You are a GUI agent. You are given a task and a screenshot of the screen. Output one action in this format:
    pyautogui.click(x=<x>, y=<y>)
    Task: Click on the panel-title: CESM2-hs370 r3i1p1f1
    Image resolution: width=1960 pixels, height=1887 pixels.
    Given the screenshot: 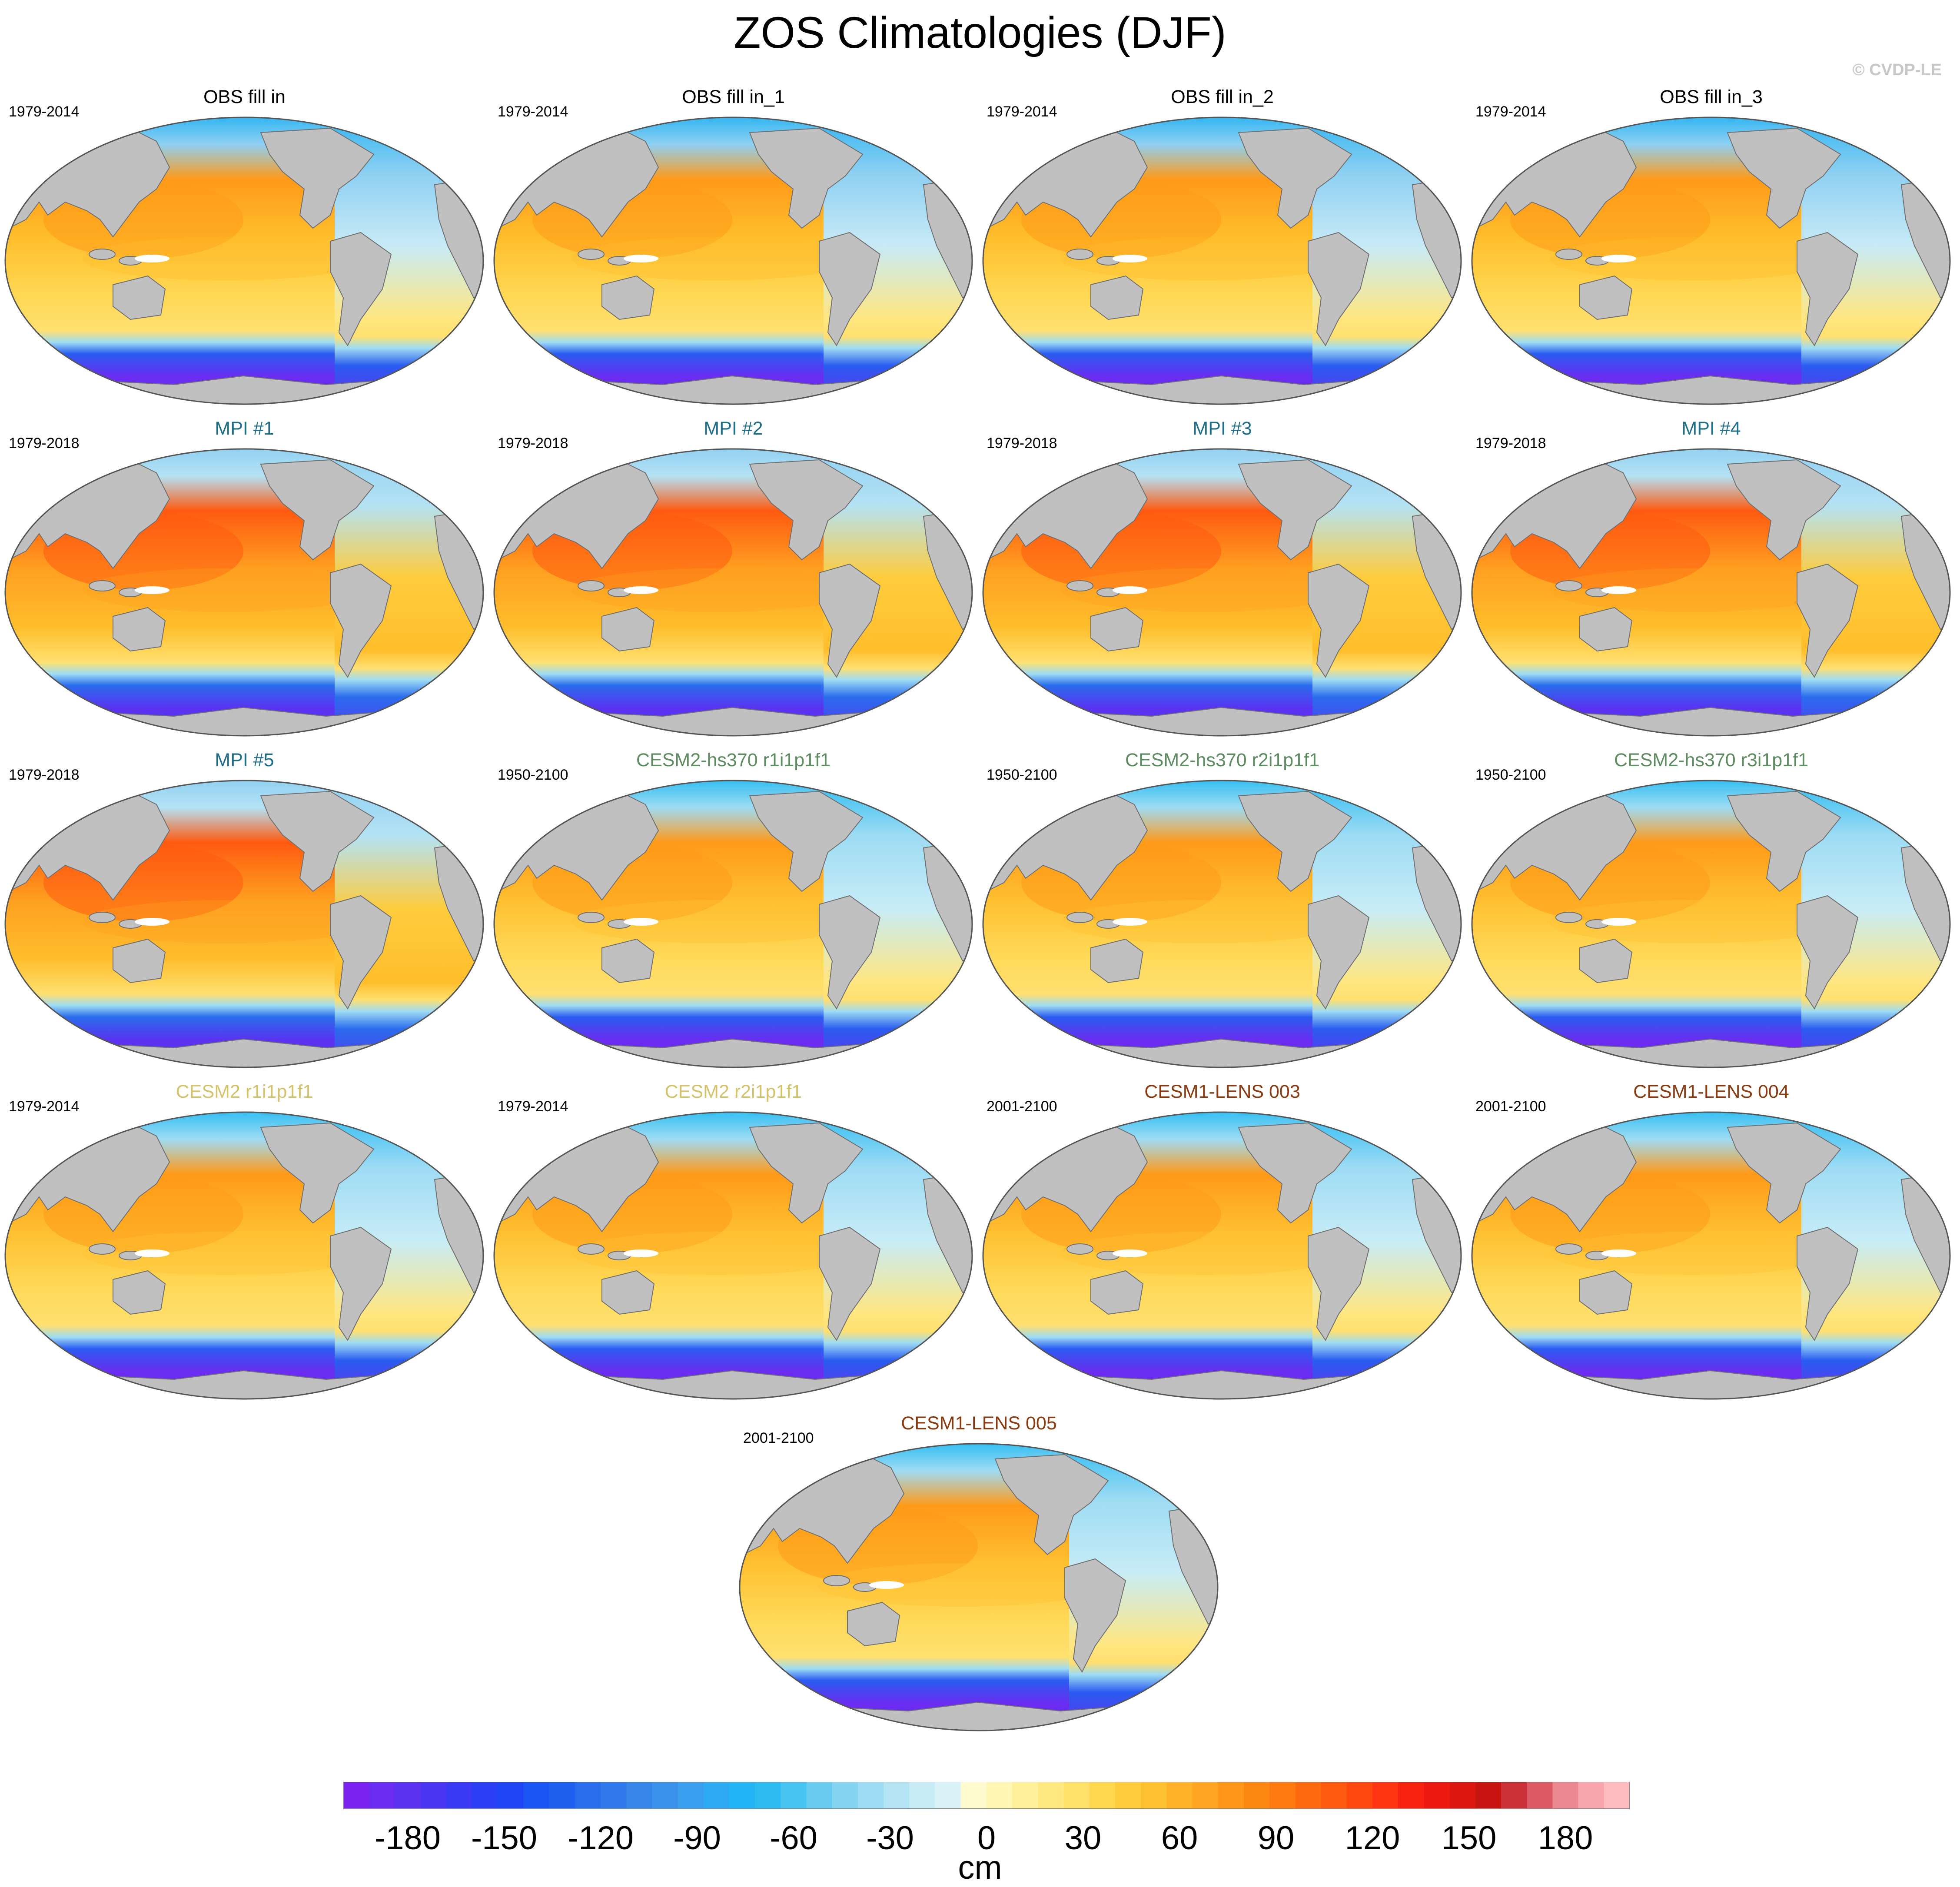 What is the action you would take?
    pyautogui.click(x=1711, y=761)
    